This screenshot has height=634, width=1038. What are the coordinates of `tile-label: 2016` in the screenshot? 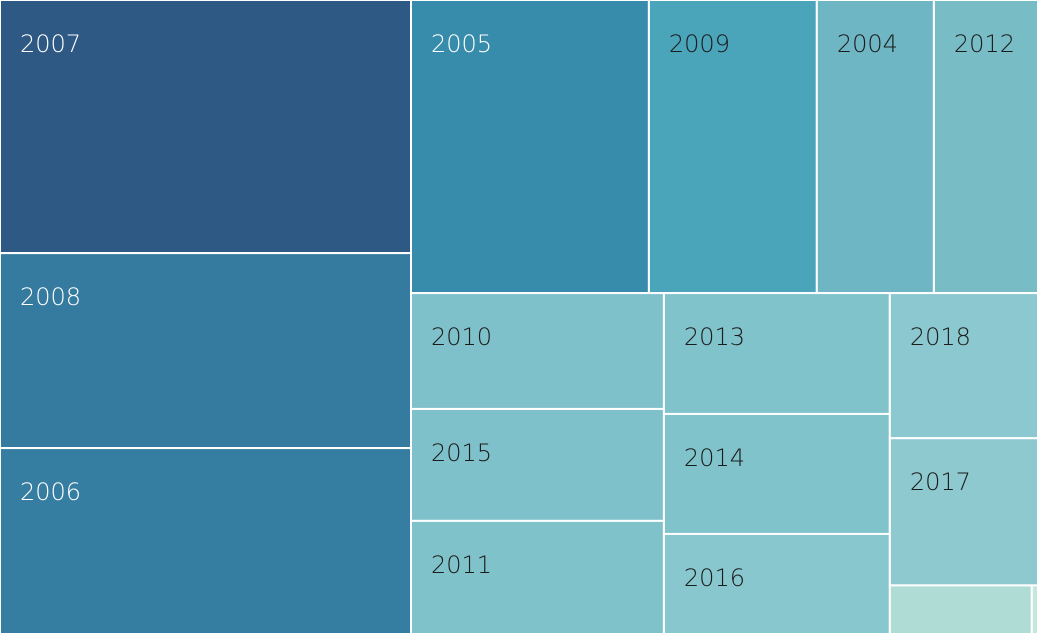 It's located at (714, 578).